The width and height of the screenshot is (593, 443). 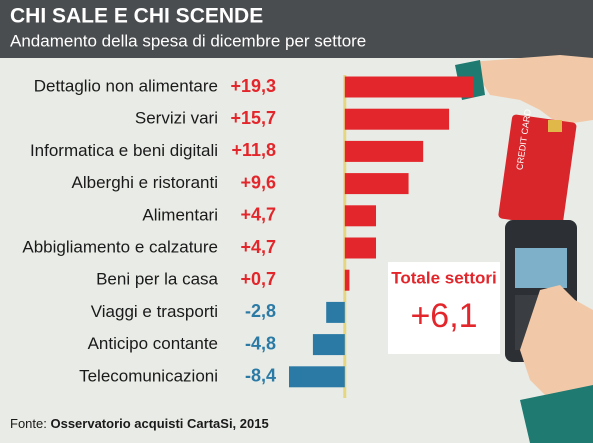 I want to click on total-box: Totale settori +6,1, so click(x=444, y=308).